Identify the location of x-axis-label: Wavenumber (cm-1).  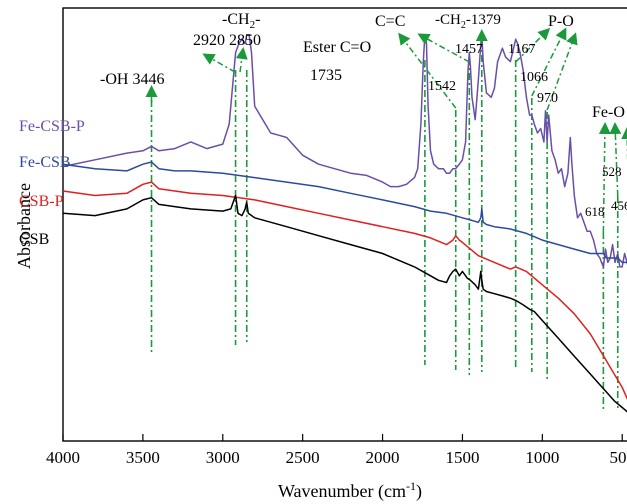
(350, 490).